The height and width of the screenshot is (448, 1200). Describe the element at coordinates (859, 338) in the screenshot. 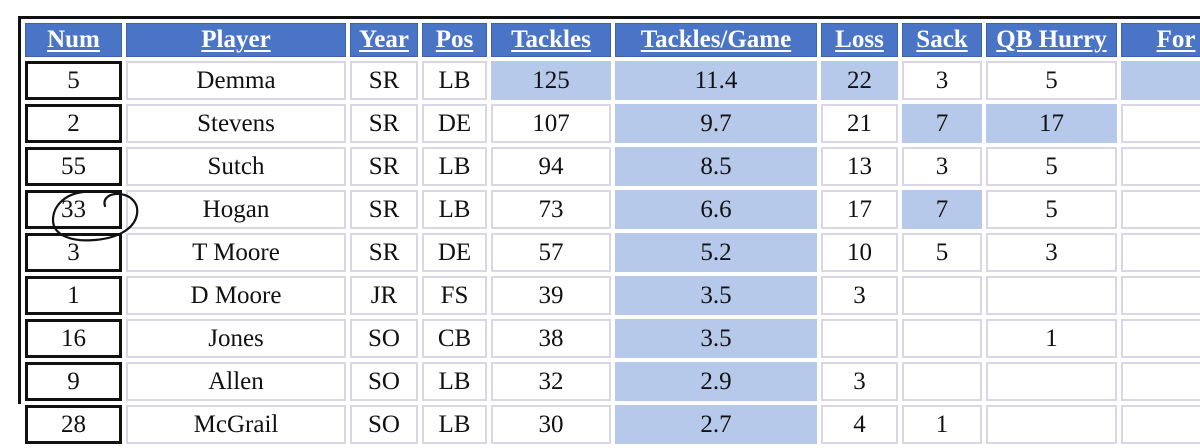

I see `cell-loss` at that location.